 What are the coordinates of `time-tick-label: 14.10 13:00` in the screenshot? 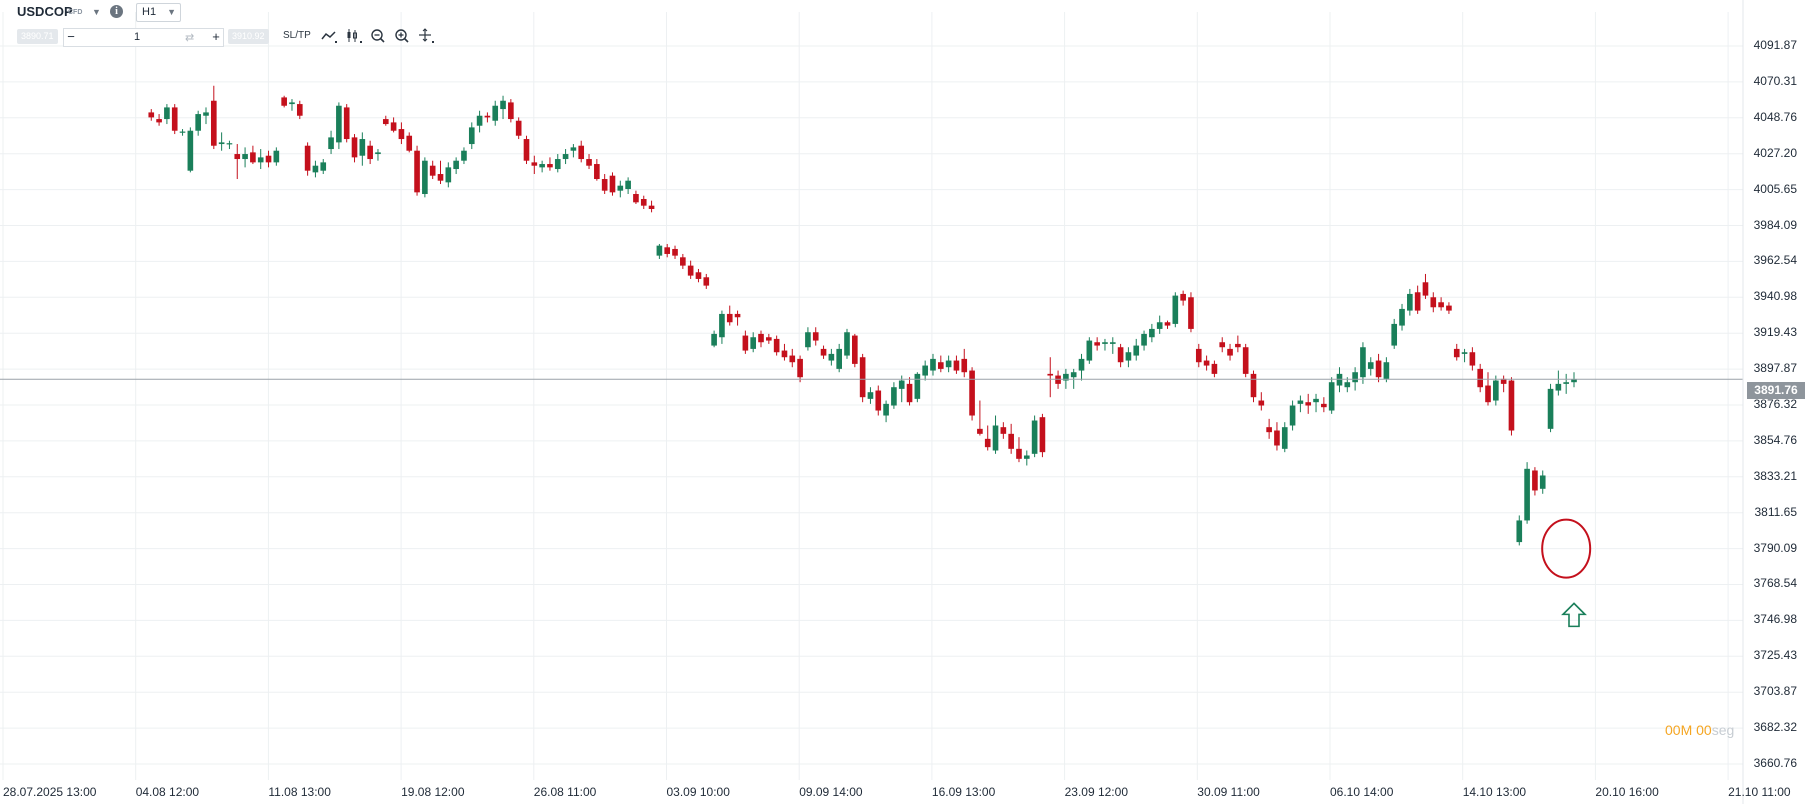 It's located at (1494, 792).